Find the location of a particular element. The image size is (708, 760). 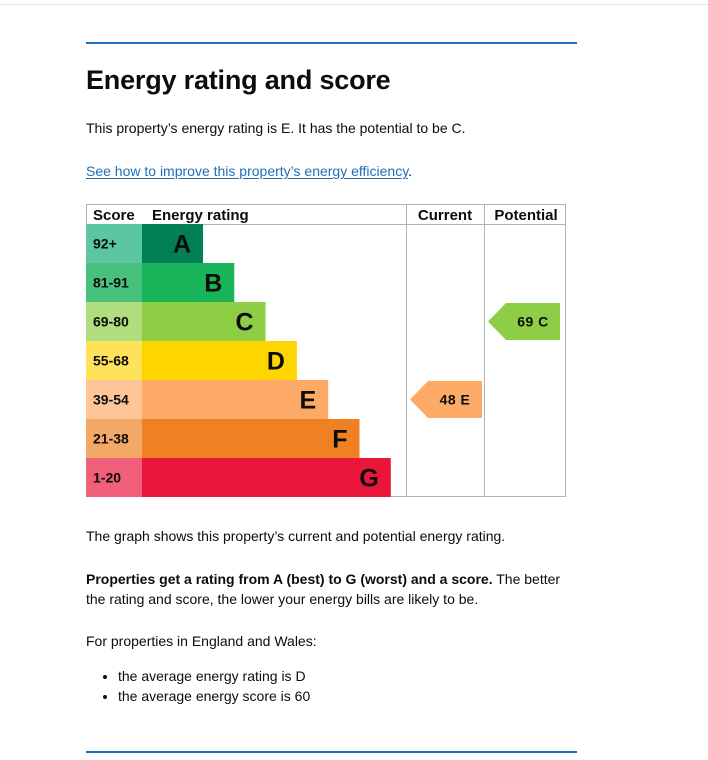

header-score: Score is located at coordinates (114, 215).